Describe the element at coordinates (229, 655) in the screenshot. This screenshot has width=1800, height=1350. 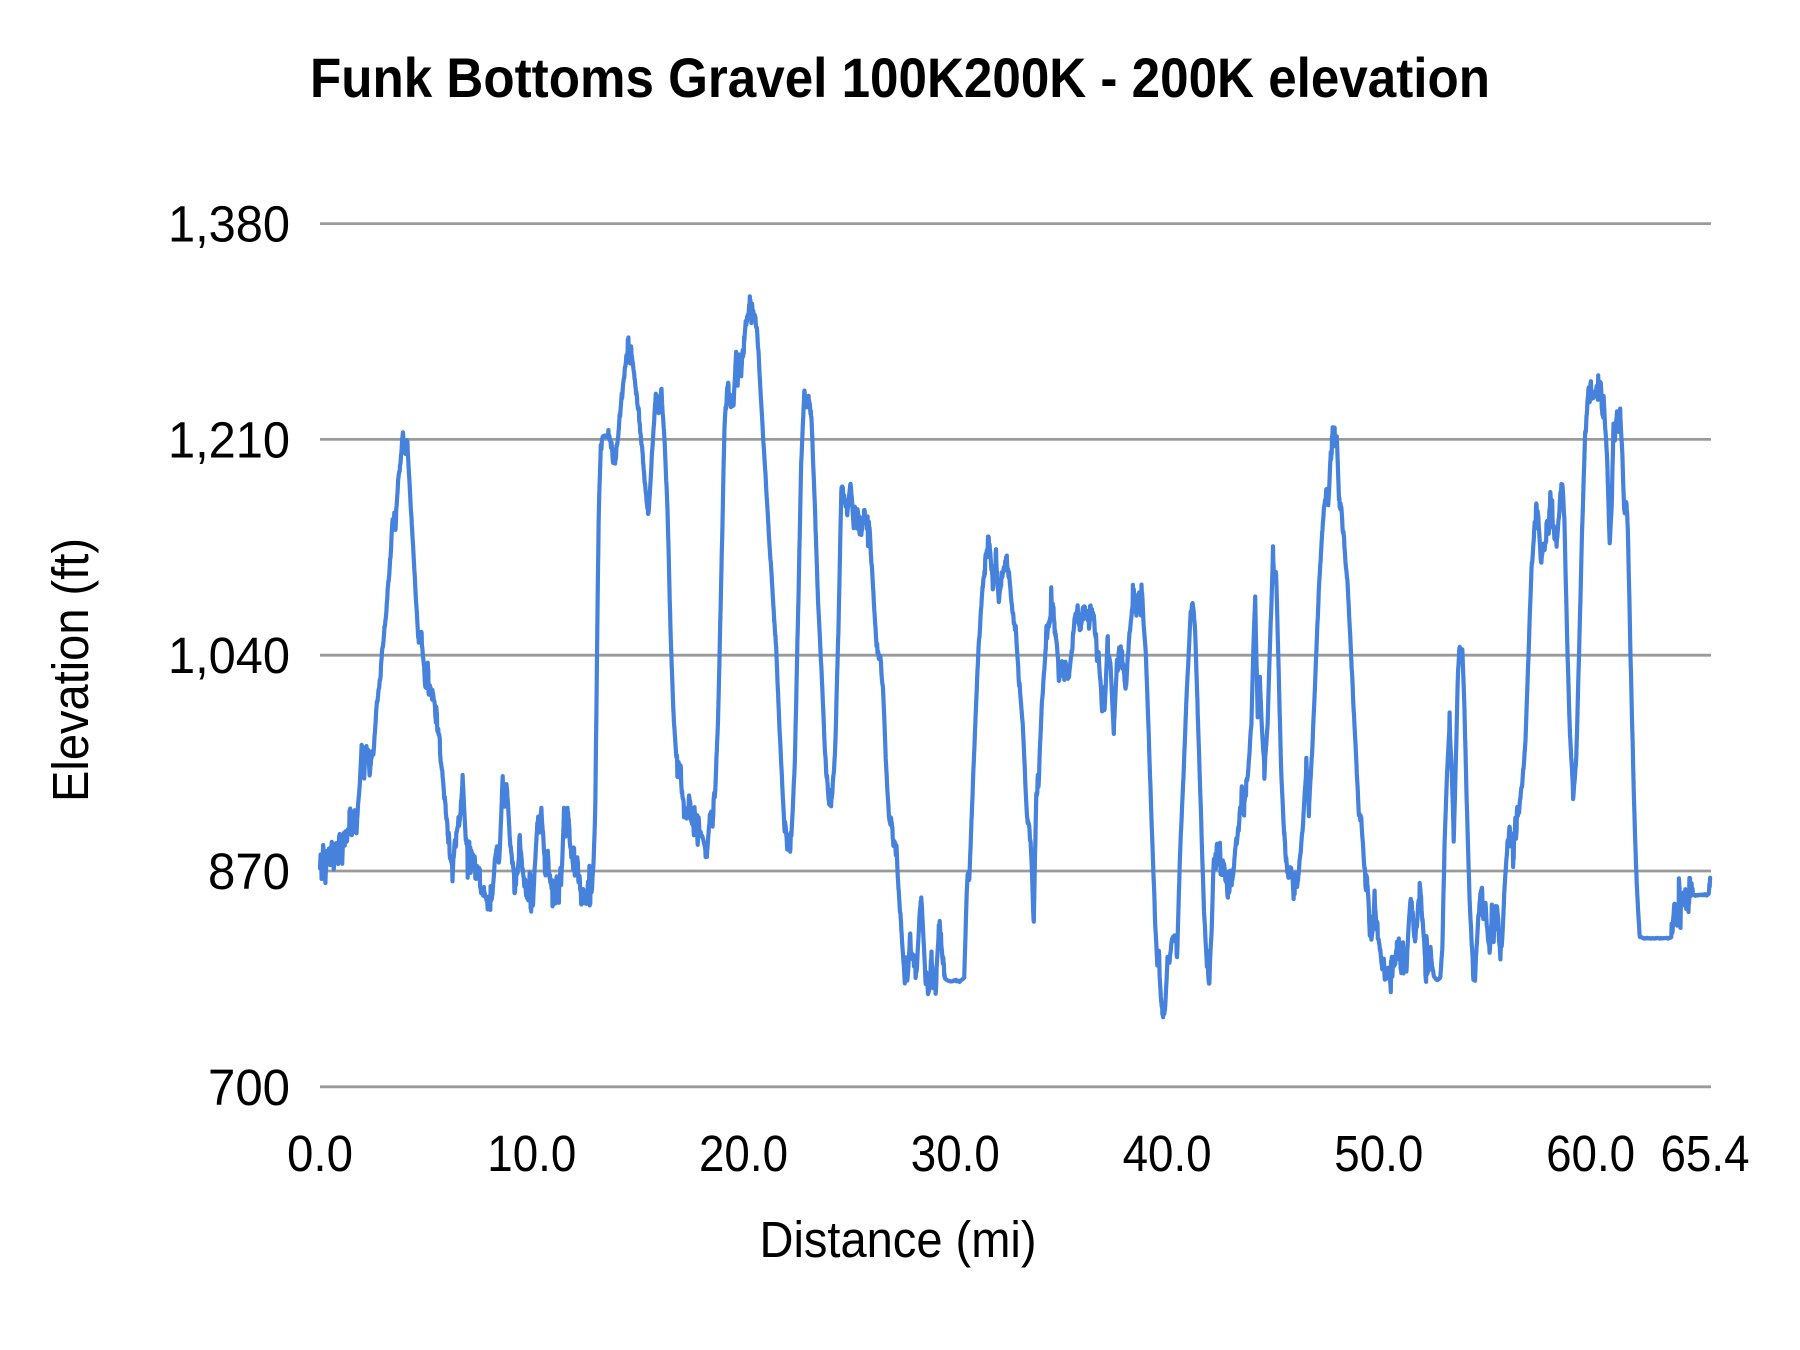
I see `svg-text: 1,040` at that location.